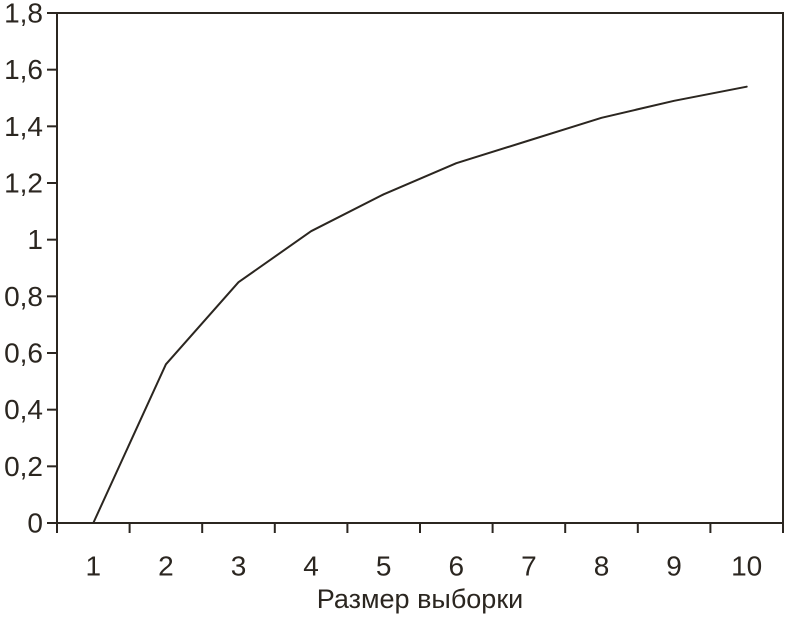 This screenshot has width=790, height=621. I want to click on y-axis-tick-label: 0, so click(35, 523).